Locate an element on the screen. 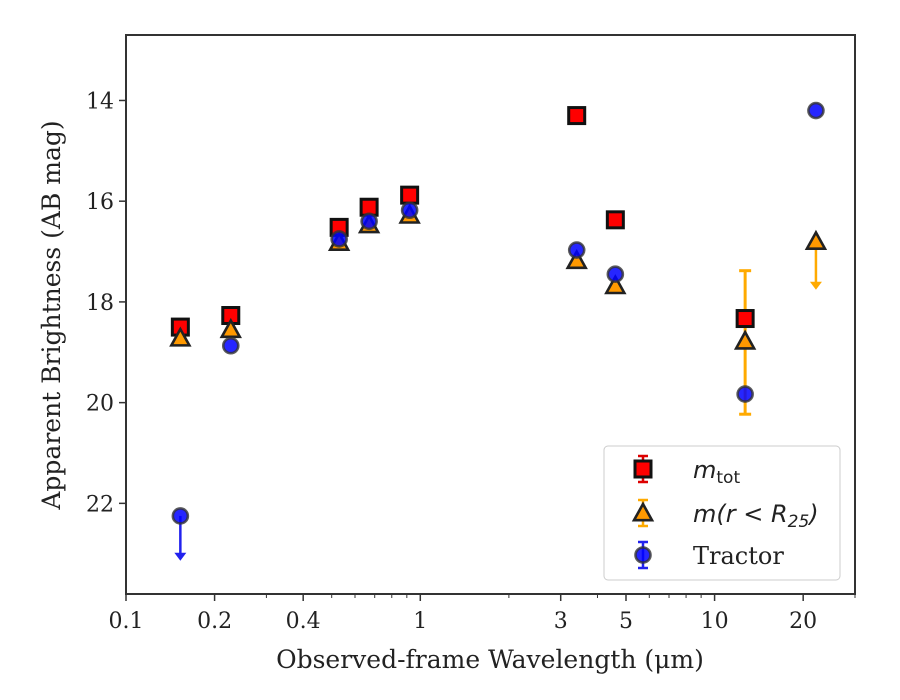 This screenshot has width=900, height=700. x-tick-label: 1 is located at coordinates (420, 621).